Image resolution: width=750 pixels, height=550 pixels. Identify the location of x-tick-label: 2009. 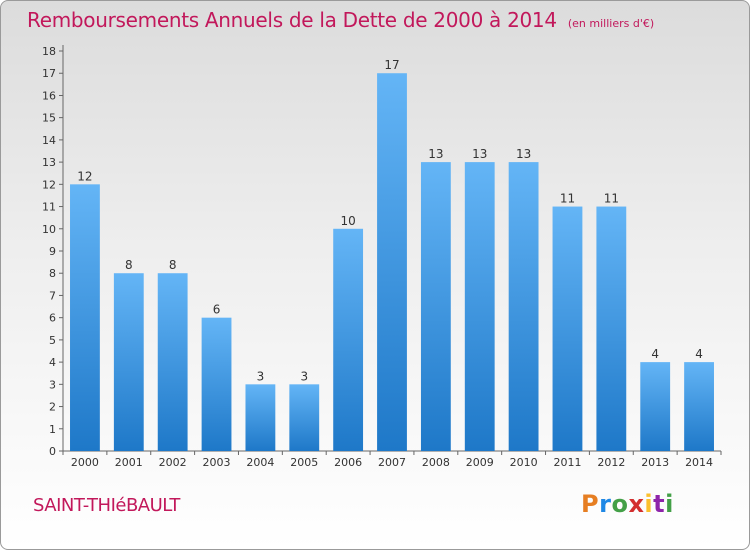
(480, 462).